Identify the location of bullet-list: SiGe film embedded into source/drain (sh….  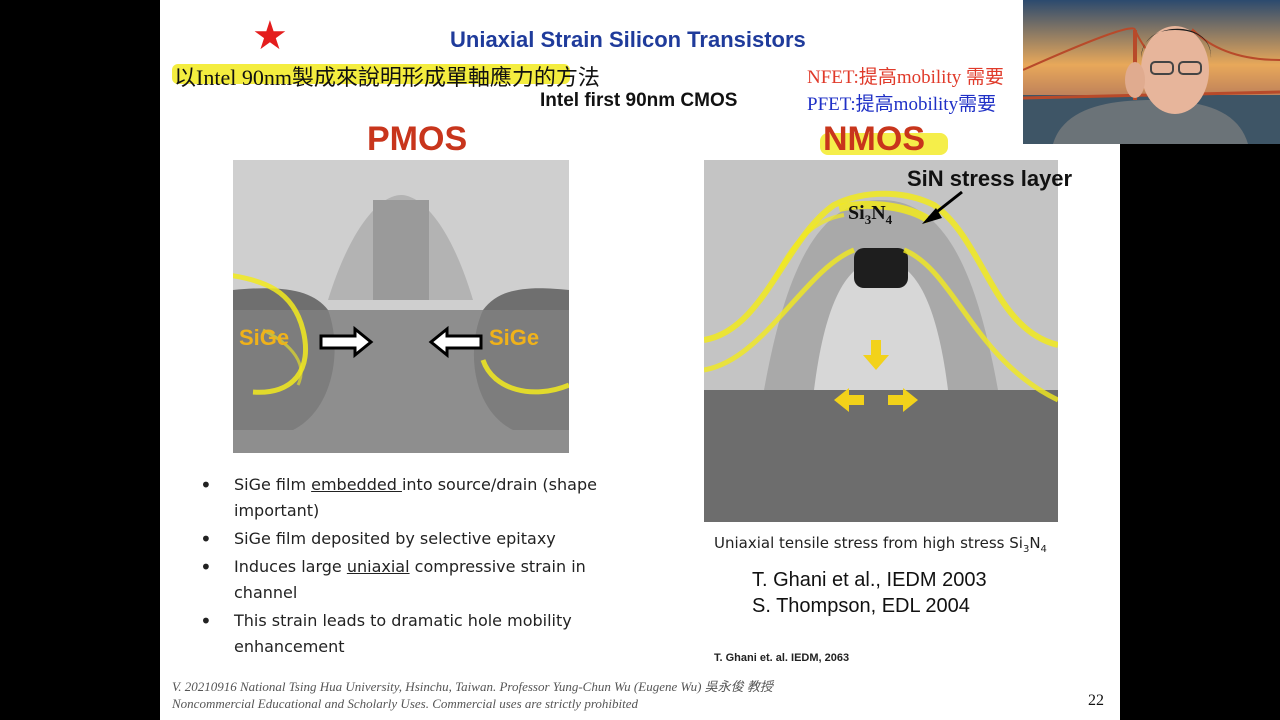
(400, 567).